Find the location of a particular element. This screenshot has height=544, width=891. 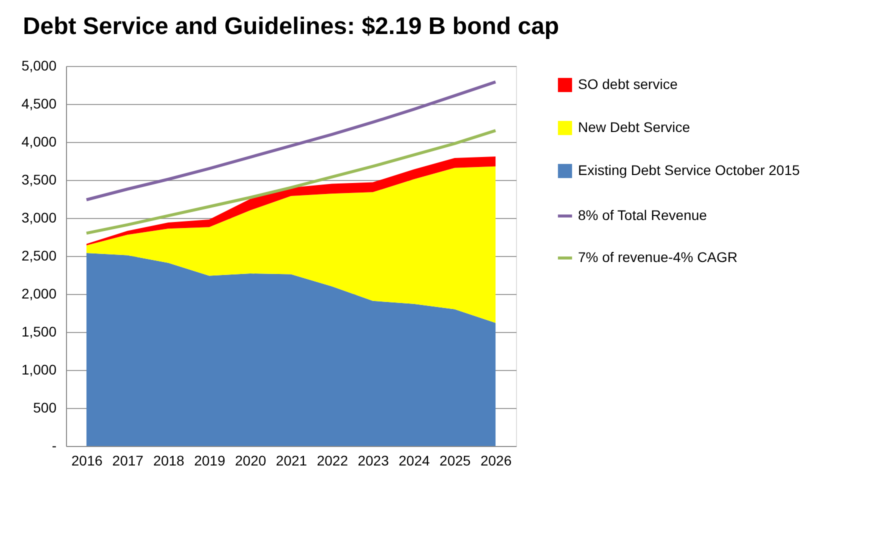

x-tick-label: 2021 is located at coordinates (292, 460).